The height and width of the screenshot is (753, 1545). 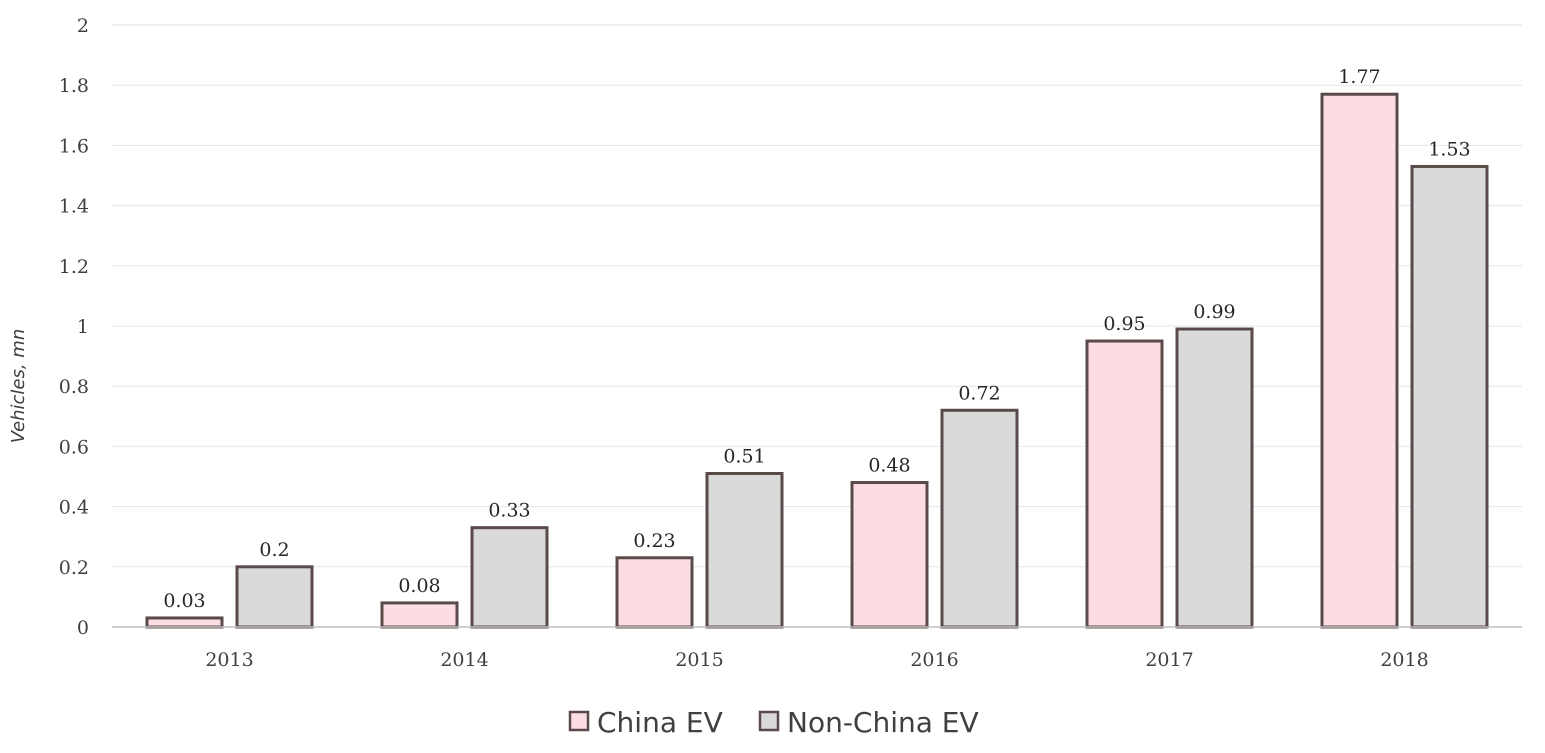 I want to click on x-tick-label: 2016, so click(x=934, y=660).